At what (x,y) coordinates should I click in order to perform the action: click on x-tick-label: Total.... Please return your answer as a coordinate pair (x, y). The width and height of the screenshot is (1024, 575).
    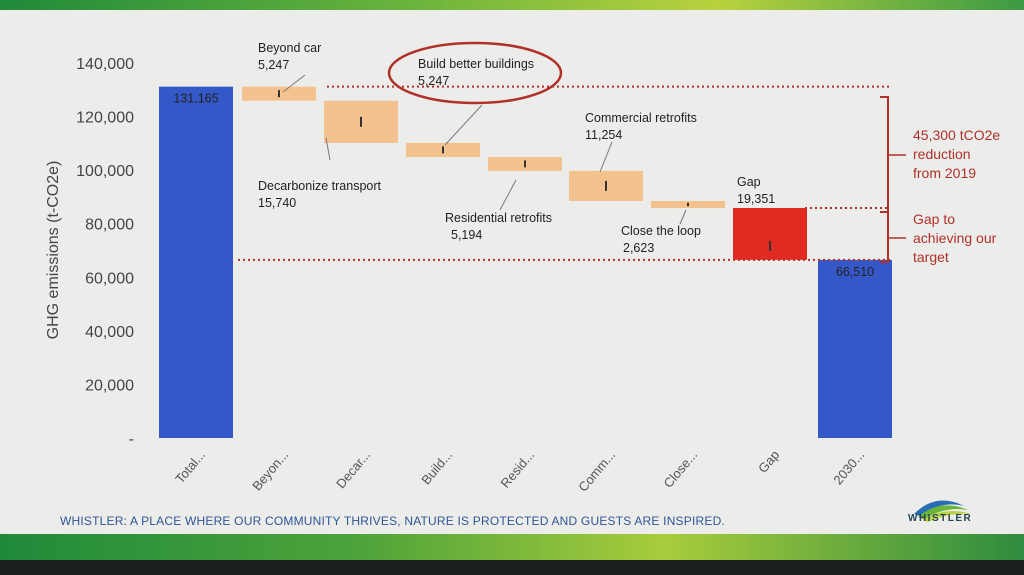
    Looking at the image, I should click on (190, 466).